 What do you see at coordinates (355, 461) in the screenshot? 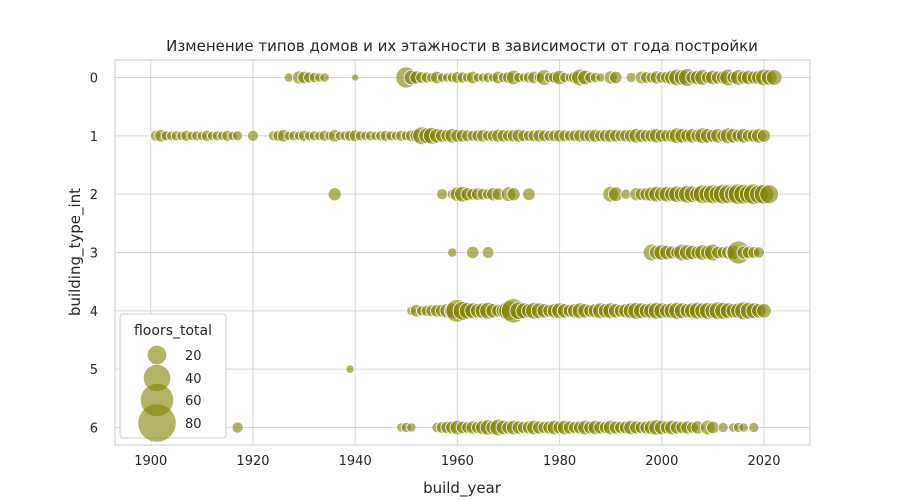
I see `x-tick-label: 1940` at bounding box center [355, 461].